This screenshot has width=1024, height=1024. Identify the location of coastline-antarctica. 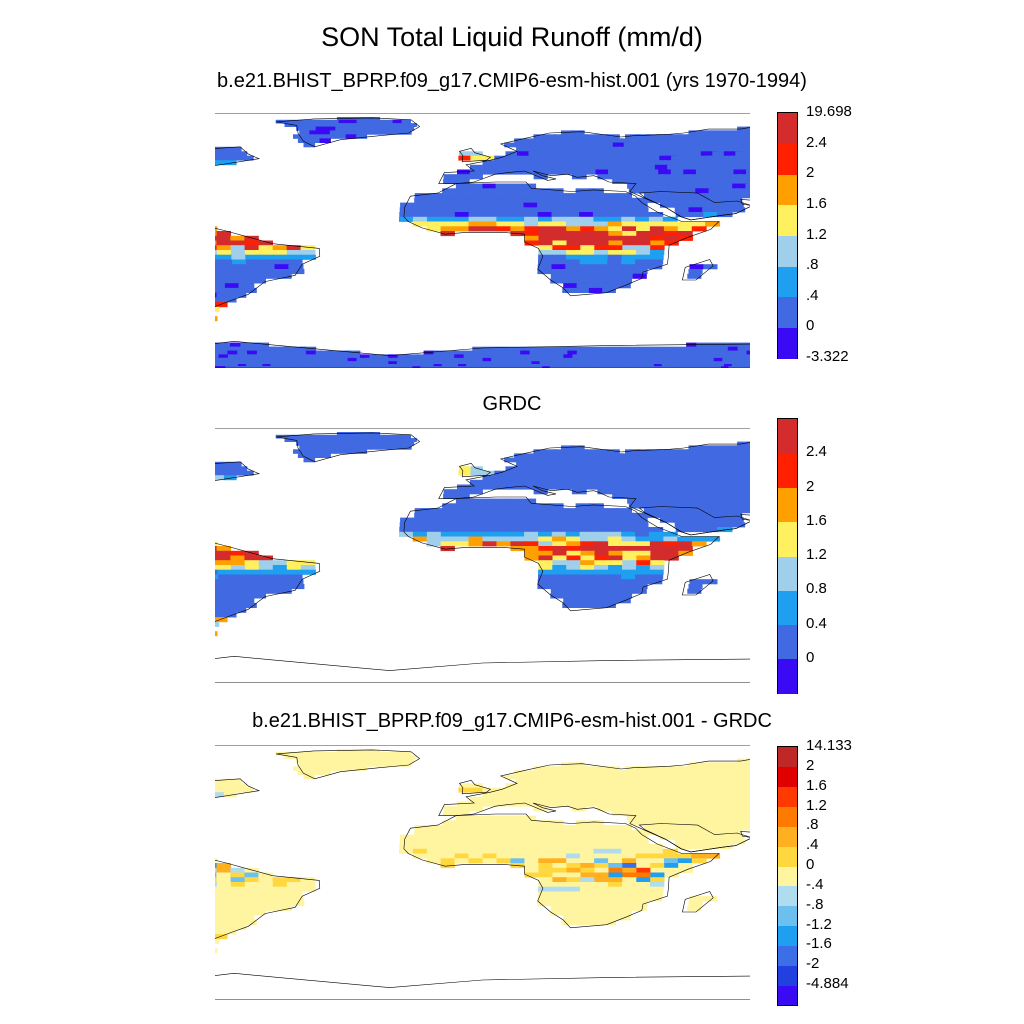
(482, 669).